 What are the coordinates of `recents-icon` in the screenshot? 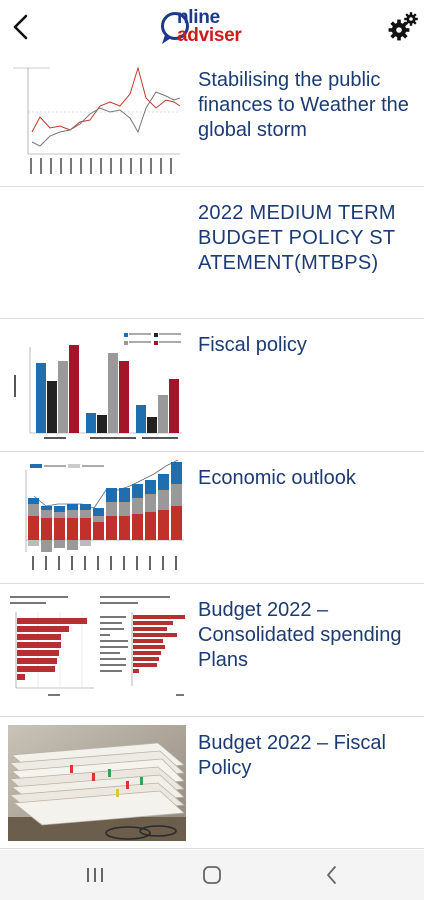 It's located at (95, 875).